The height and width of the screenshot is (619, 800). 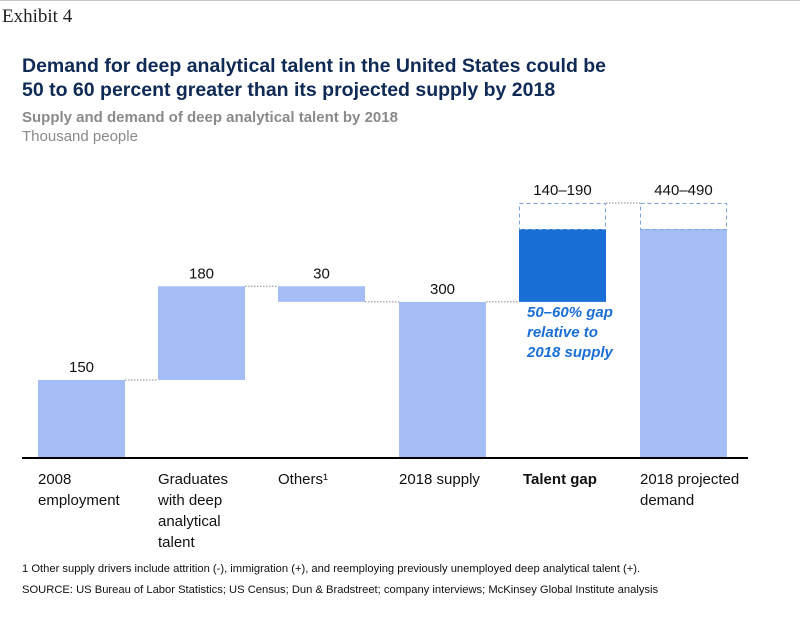 What do you see at coordinates (562, 332) in the screenshot?
I see `gap-annotation-line-2: relative to` at bounding box center [562, 332].